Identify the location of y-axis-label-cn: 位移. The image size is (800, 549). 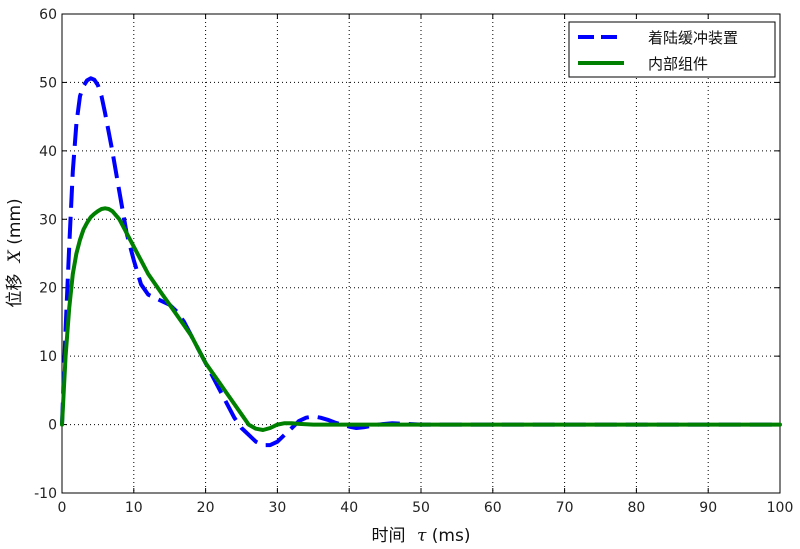
(15, 291).